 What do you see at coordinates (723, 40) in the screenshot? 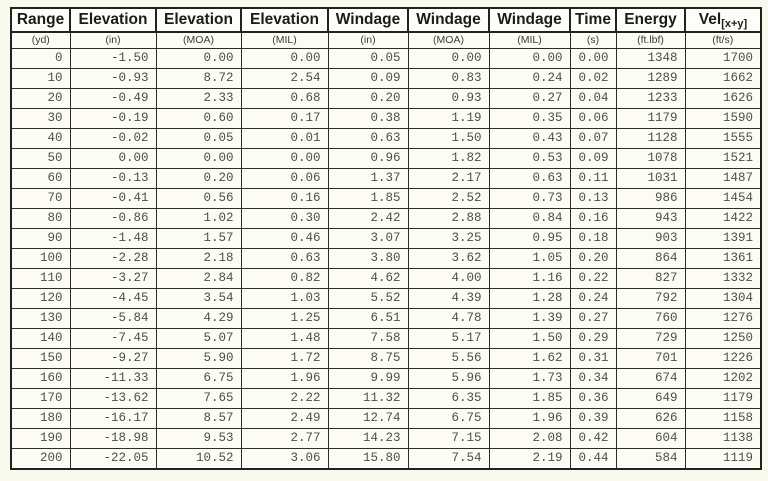
I see `unit-velocity: (ft/s)` at bounding box center [723, 40].